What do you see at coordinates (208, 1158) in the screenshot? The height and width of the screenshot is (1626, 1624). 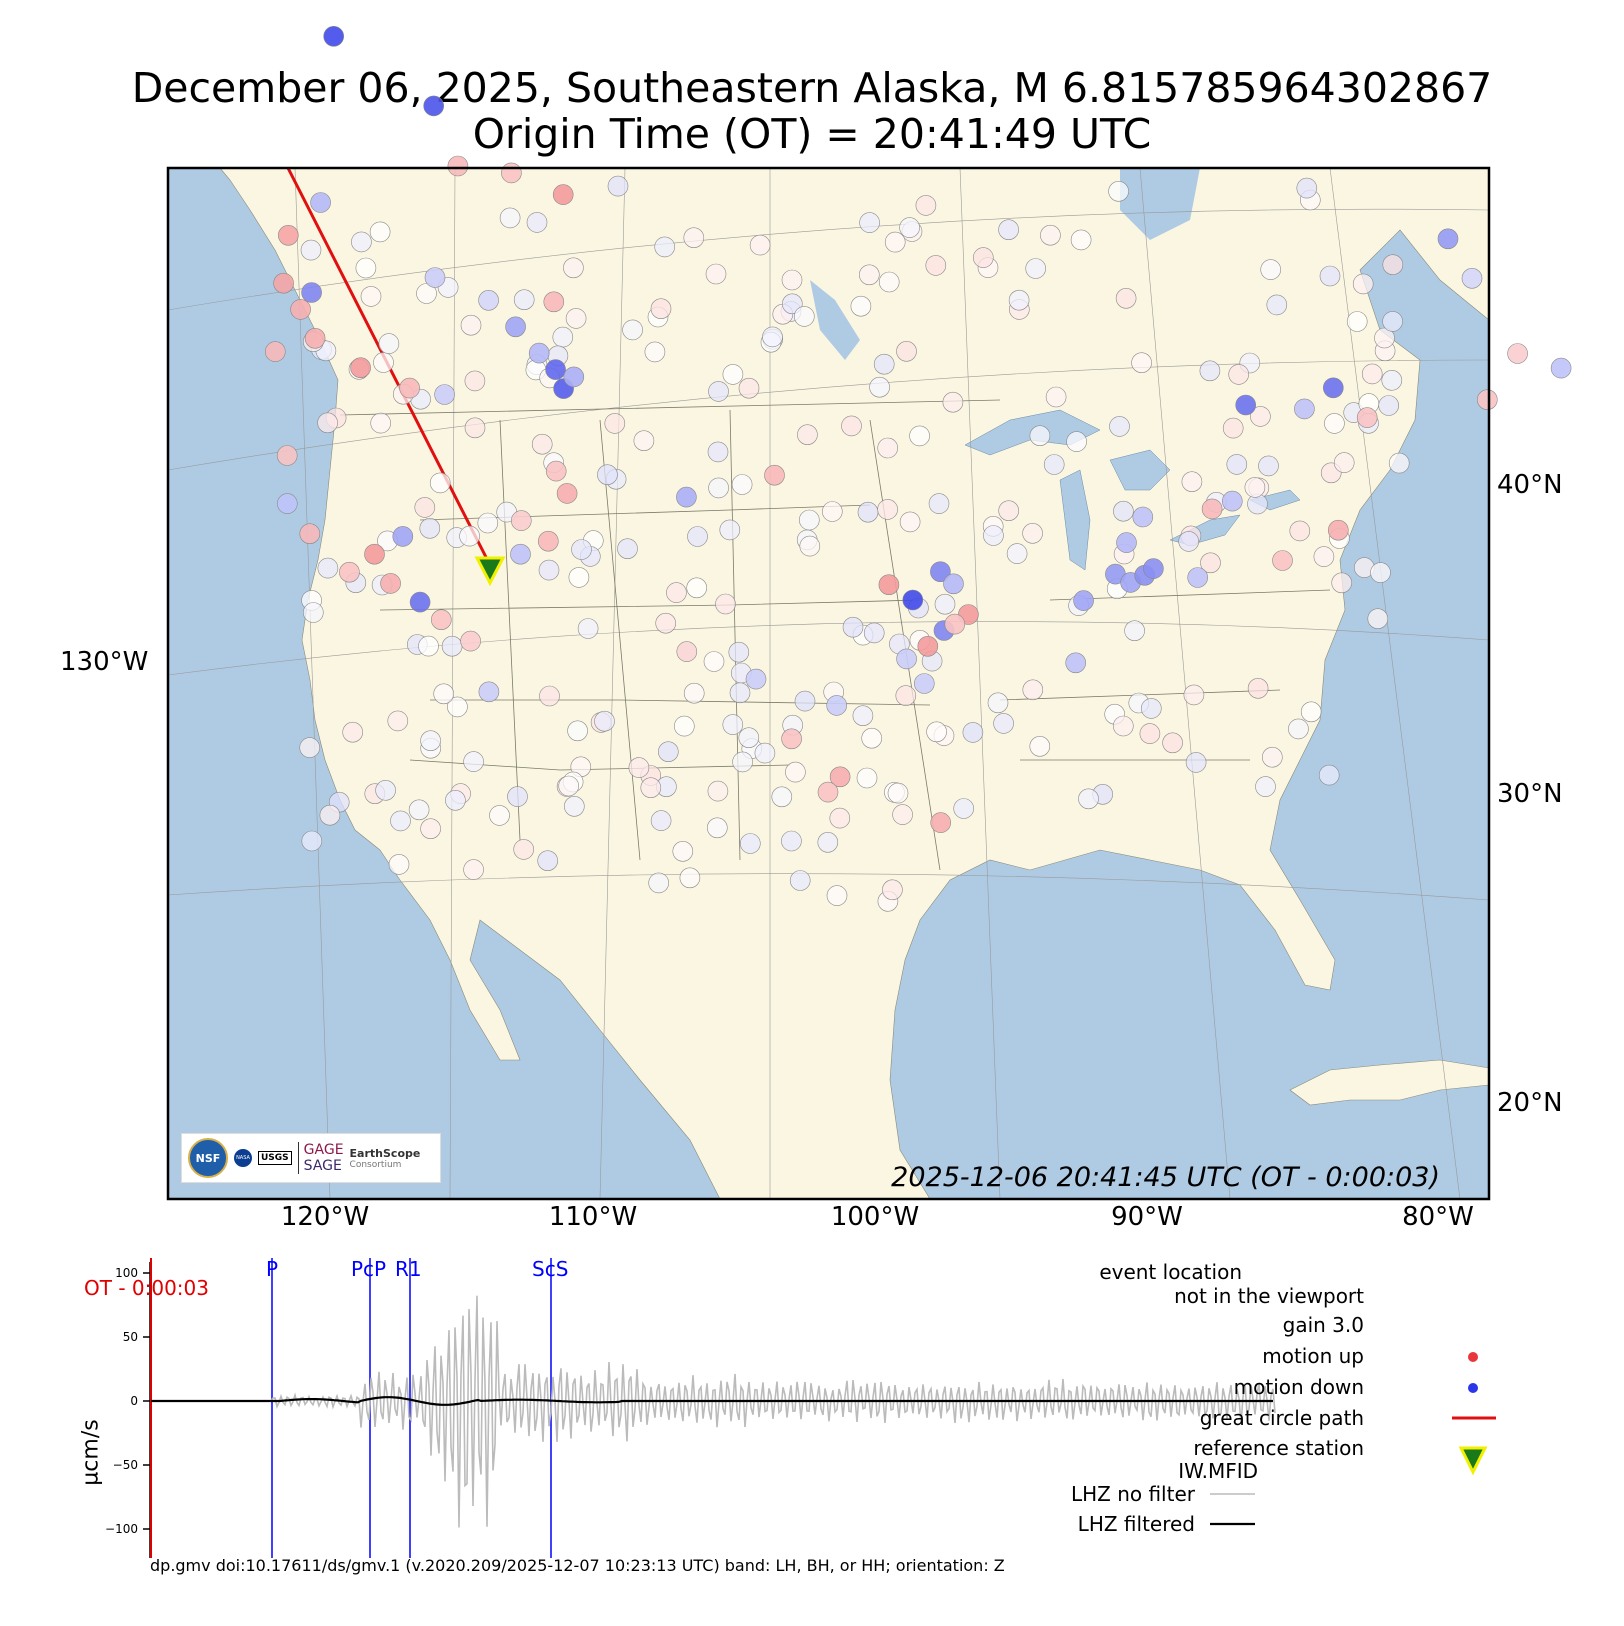 I see `nsf-logo: NSF` at bounding box center [208, 1158].